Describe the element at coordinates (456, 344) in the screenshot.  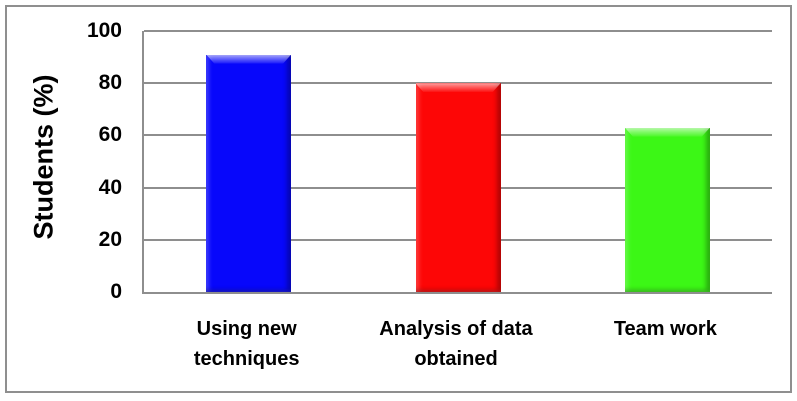
I see `x-category-label: Analysis of data obtained` at that location.